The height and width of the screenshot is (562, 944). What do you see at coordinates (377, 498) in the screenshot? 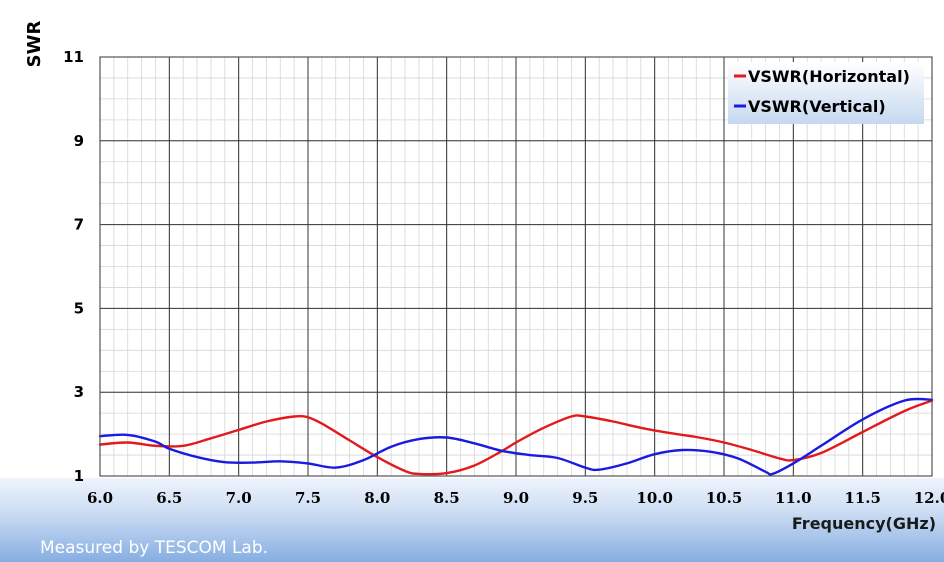
I see `x-tick-label: 8.0` at bounding box center [377, 498].